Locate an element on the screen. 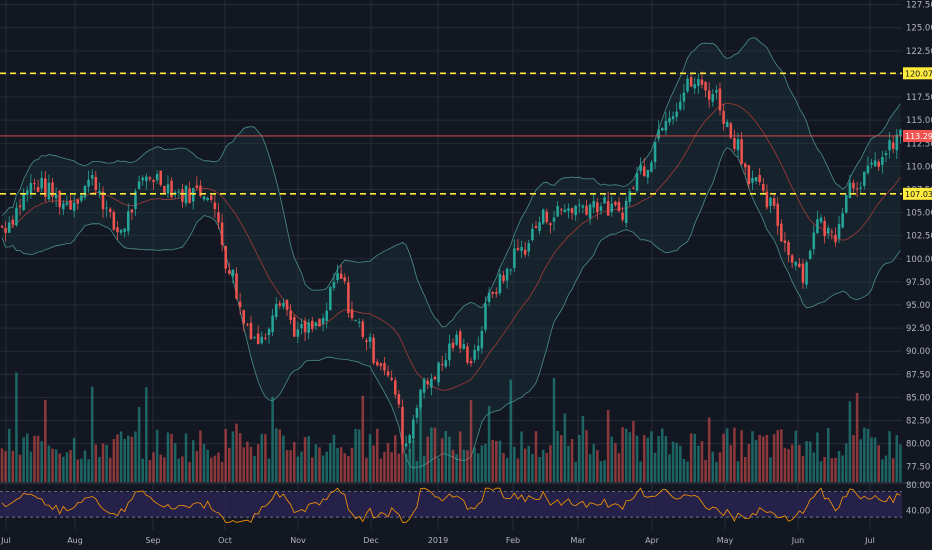 The width and height of the screenshot is (932, 550). rsi-panel: 80.00 40.00 is located at coordinates (466, 502).